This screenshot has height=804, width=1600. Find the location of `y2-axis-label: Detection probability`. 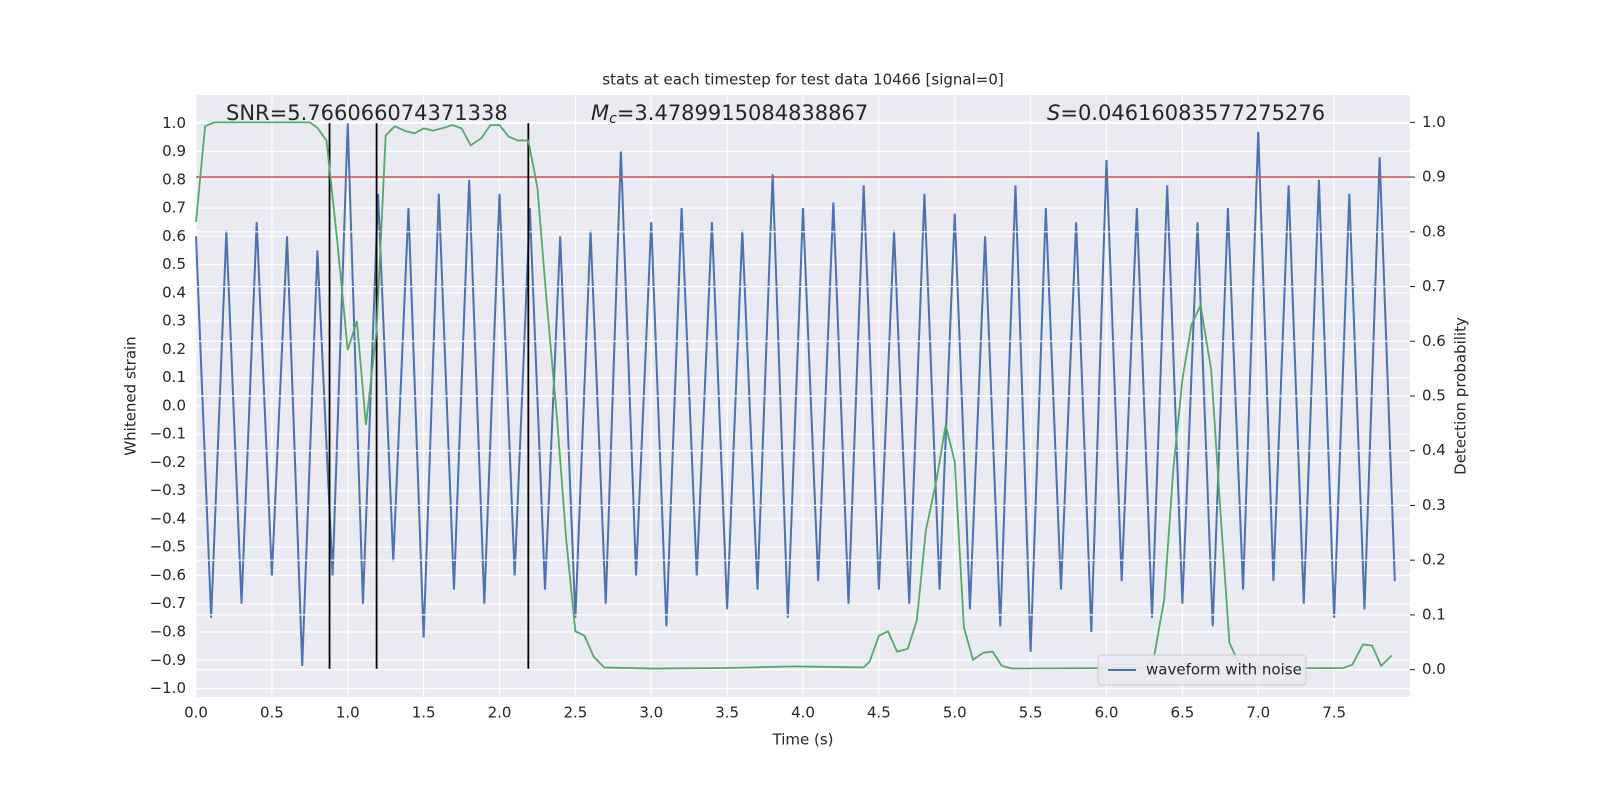

y2-axis-label: Detection probability is located at coordinates (1461, 396).